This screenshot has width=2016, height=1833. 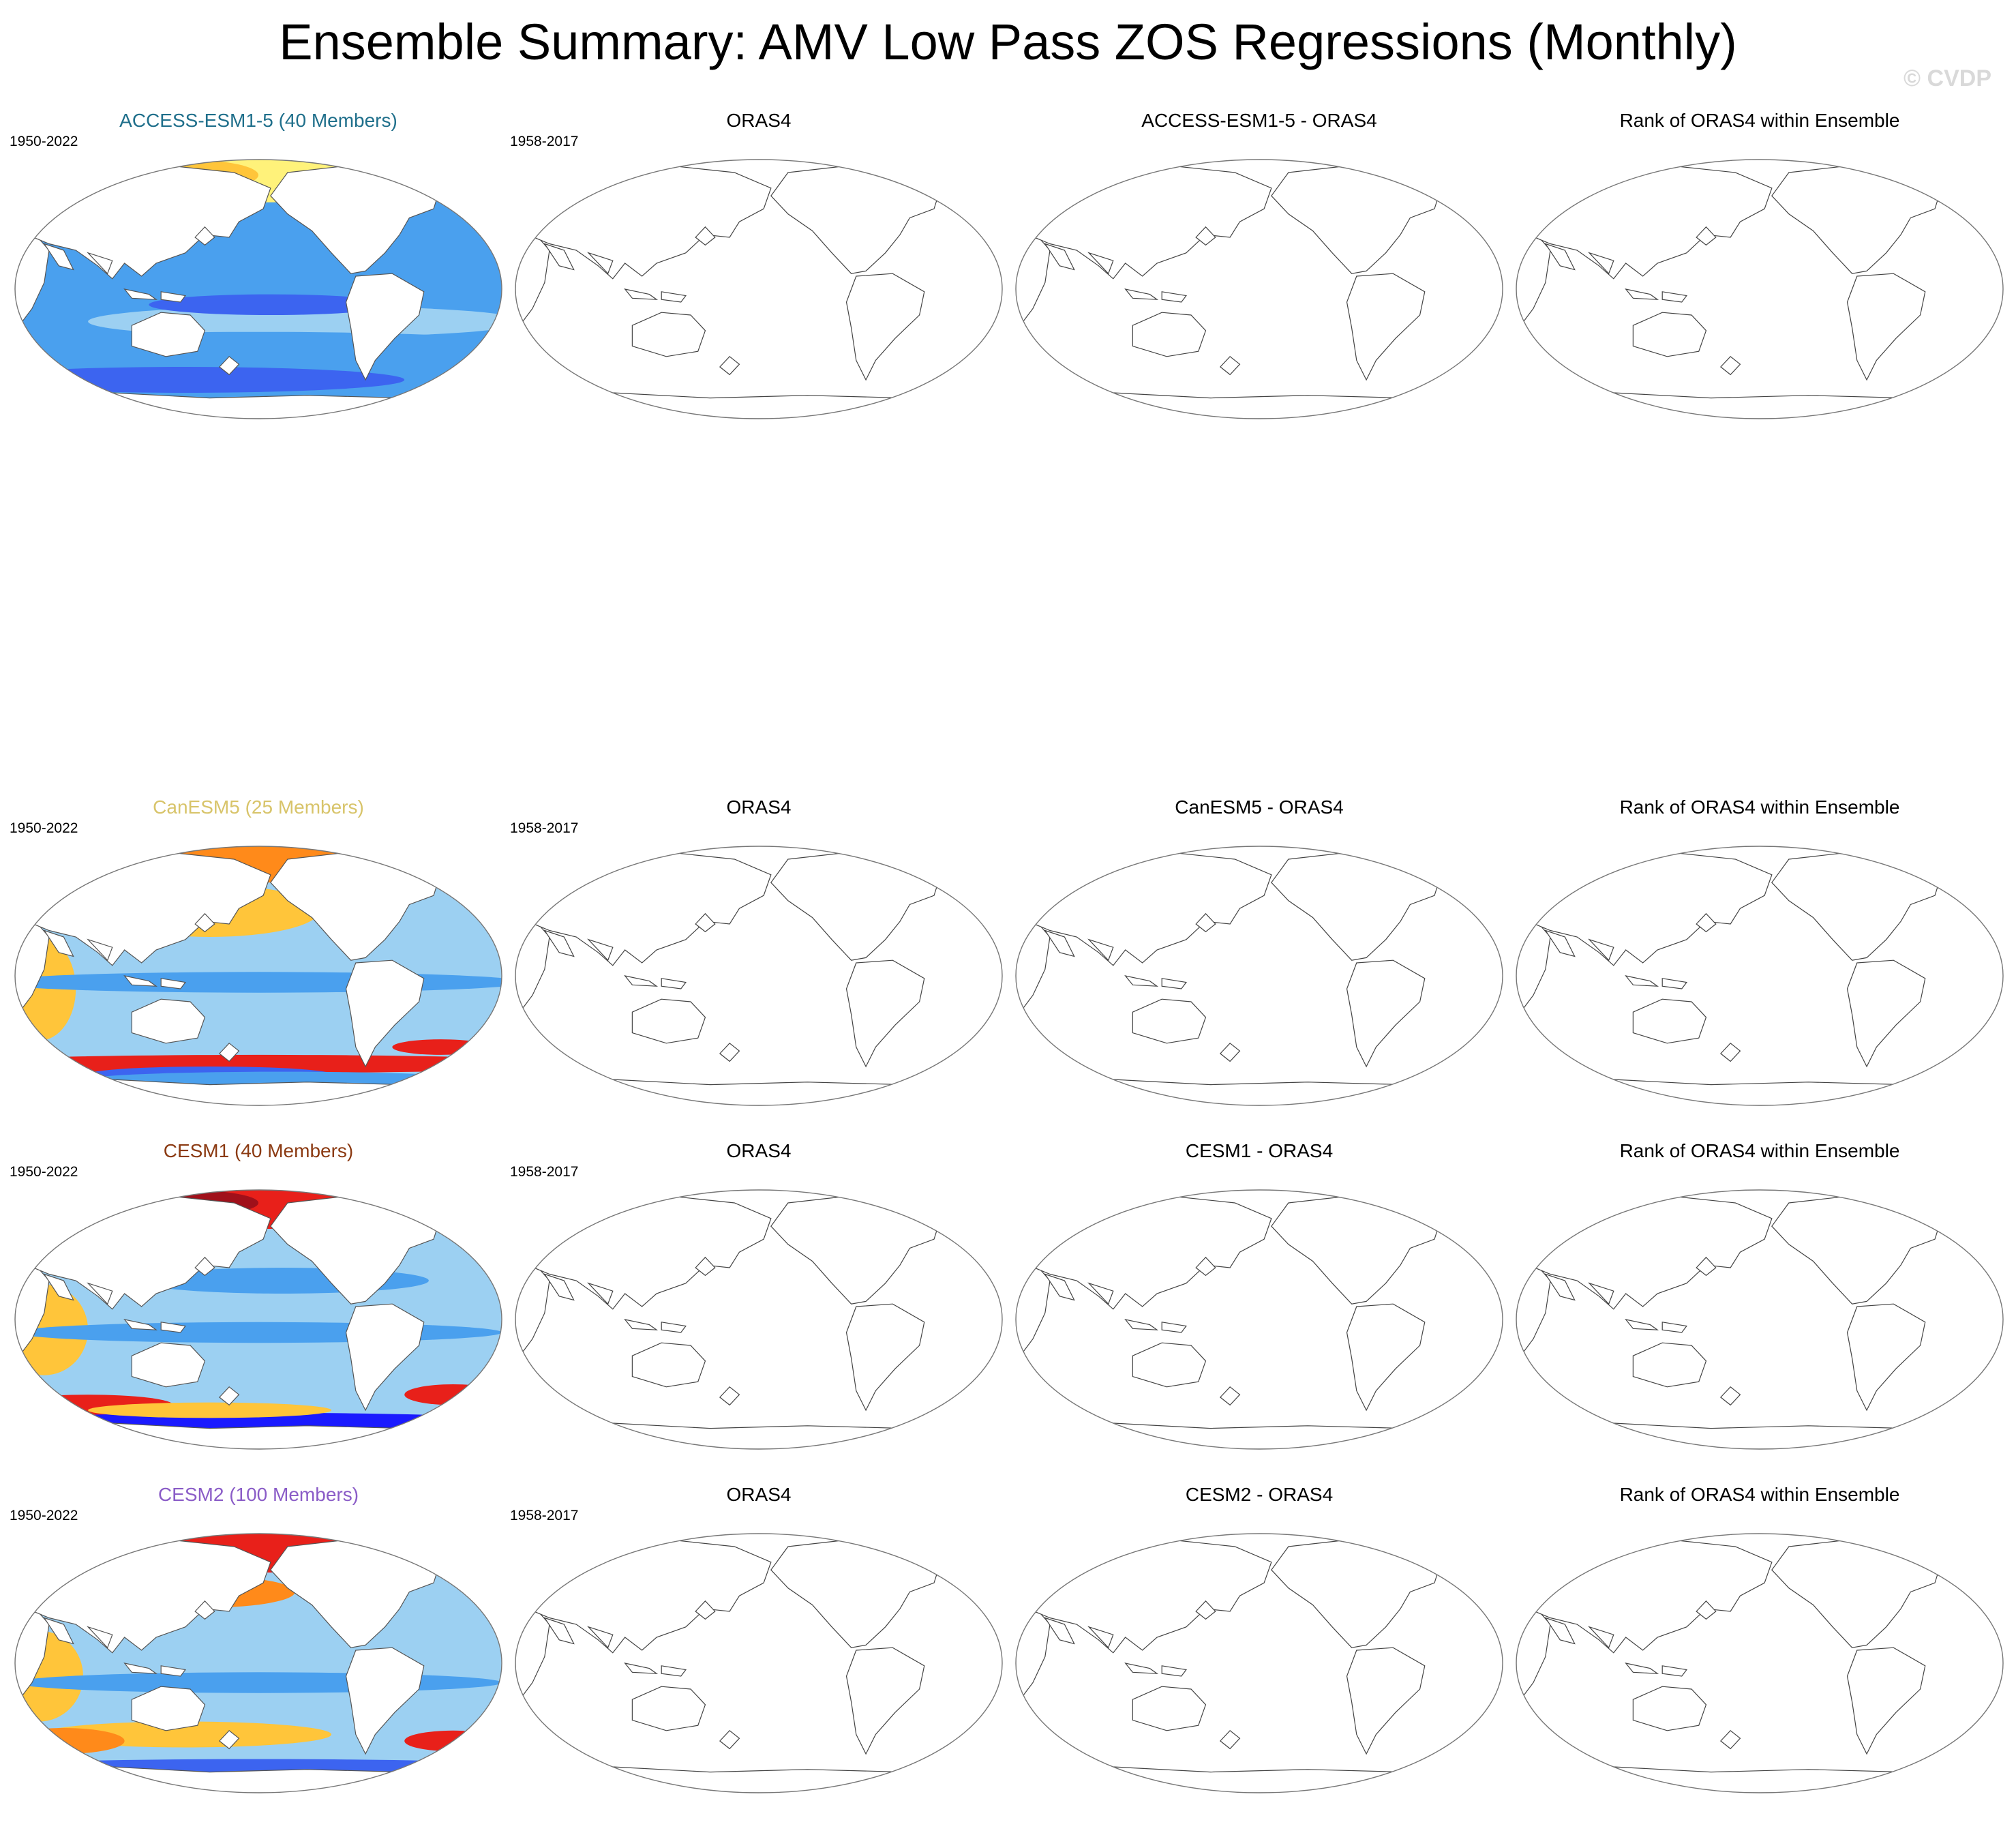 What do you see at coordinates (258, 1494) in the screenshot?
I see `panel-title: CESM2 (100 Members)` at bounding box center [258, 1494].